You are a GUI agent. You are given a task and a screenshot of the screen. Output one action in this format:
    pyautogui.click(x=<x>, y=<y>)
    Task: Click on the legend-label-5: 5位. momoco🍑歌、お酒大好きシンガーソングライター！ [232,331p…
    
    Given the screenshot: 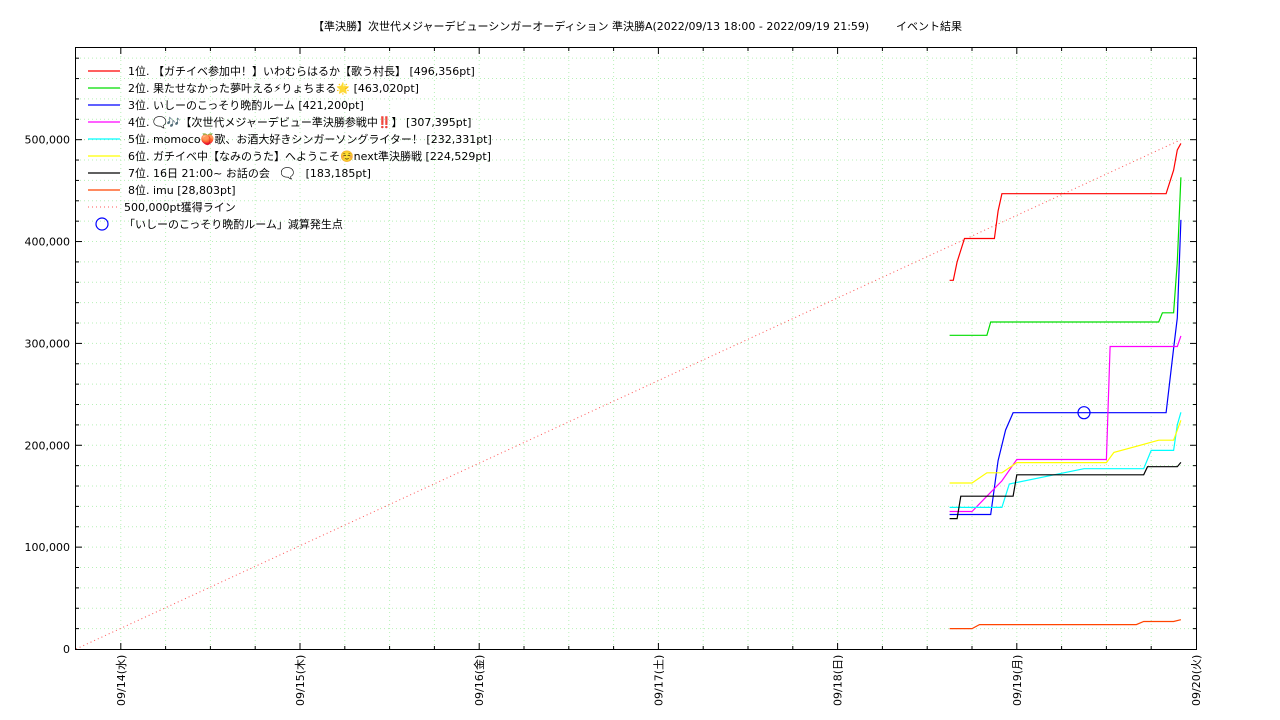 What is the action you would take?
    pyautogui.click(x=310, y=139)
    